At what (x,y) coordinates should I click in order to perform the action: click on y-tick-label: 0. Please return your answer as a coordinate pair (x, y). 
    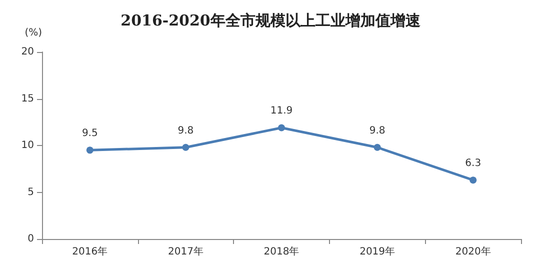
    Looking at the image, I should click on (31, 239).